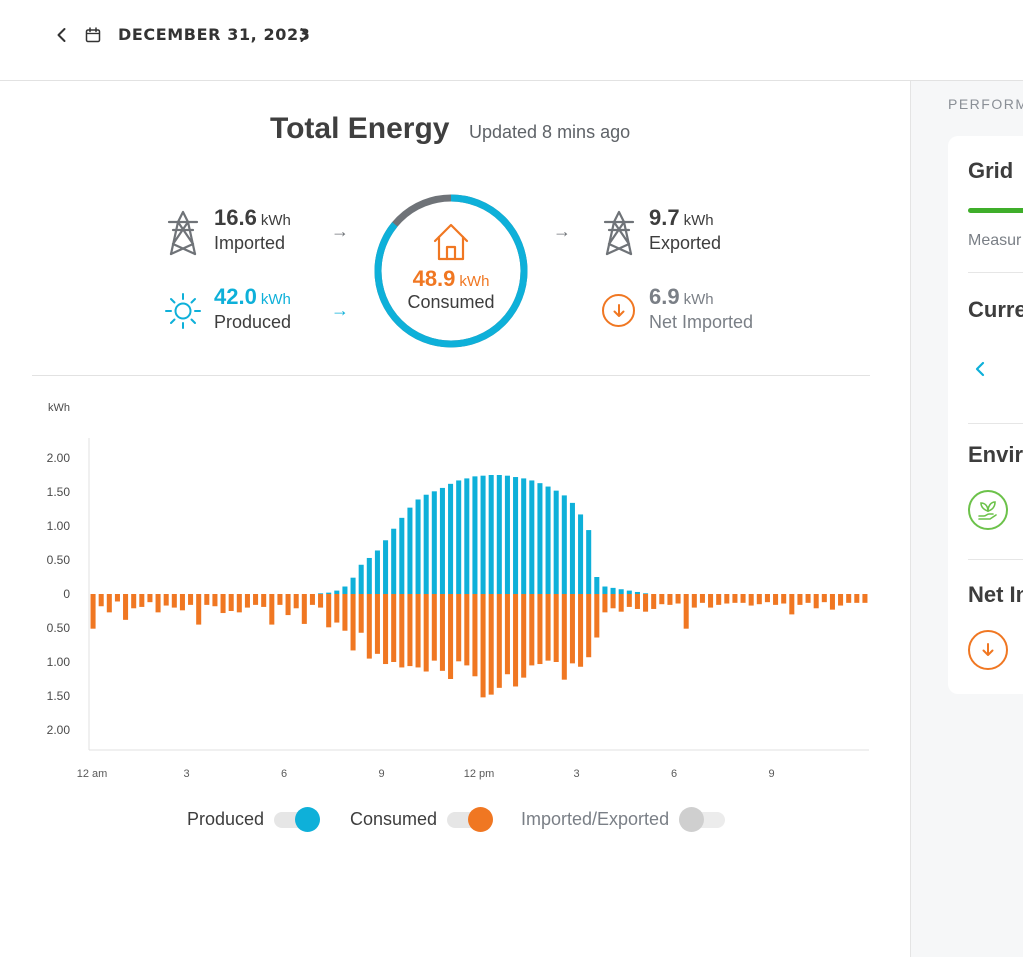 This screenshot has width=1023, height=957. What do you see at coordinates (698, 299) in the screenshot?
I see `net-imported-unit: kWh` at bounding box center [698, 299].